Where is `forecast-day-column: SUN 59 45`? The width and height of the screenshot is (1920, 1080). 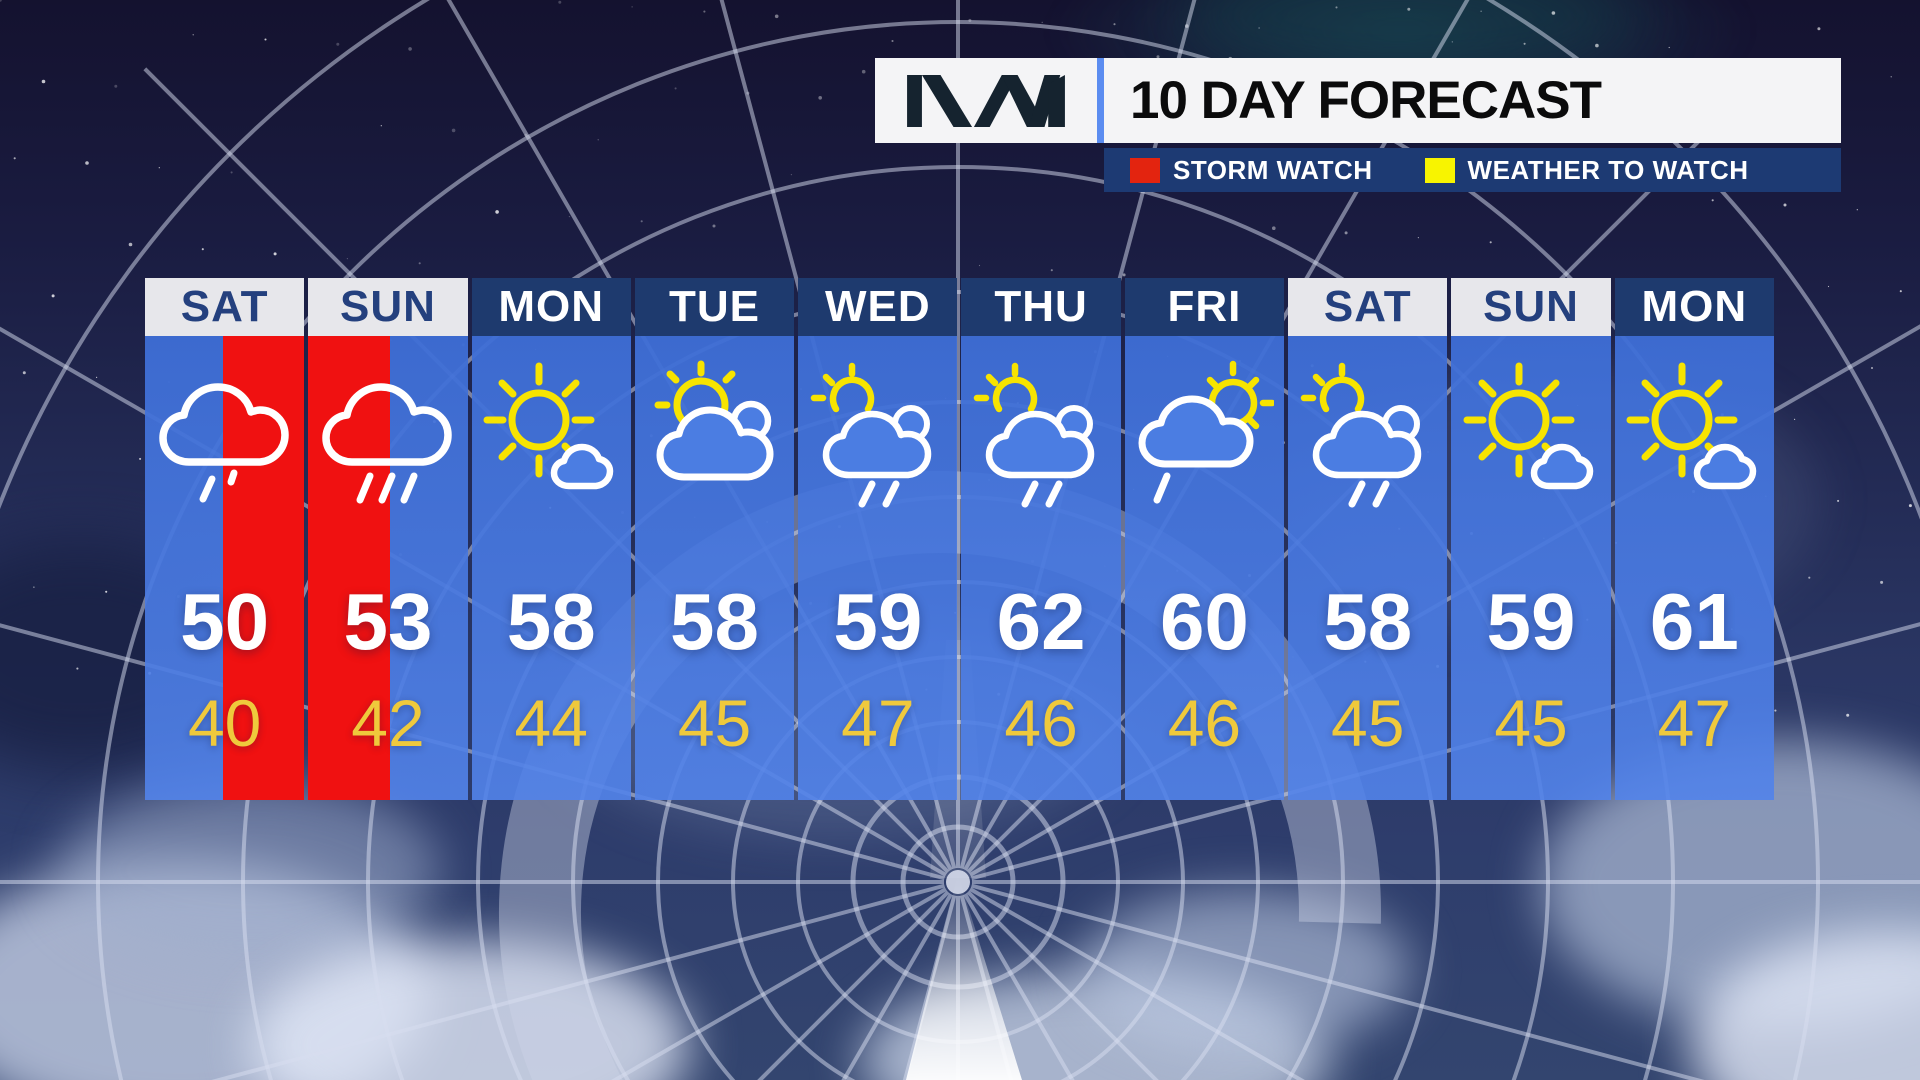 forecast-day-column: SUN 59 45 is located at coordinates (1531, 539).